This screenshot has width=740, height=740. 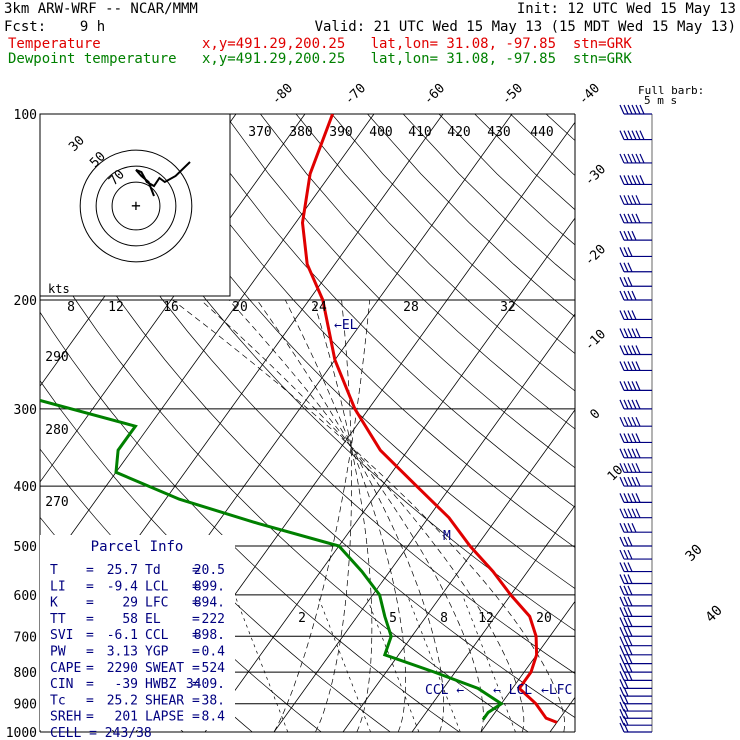 What do you see at coordinates (714, 614) in the screenshot?
I see `side-scale-label: 40` at bounding box center [714, 614].